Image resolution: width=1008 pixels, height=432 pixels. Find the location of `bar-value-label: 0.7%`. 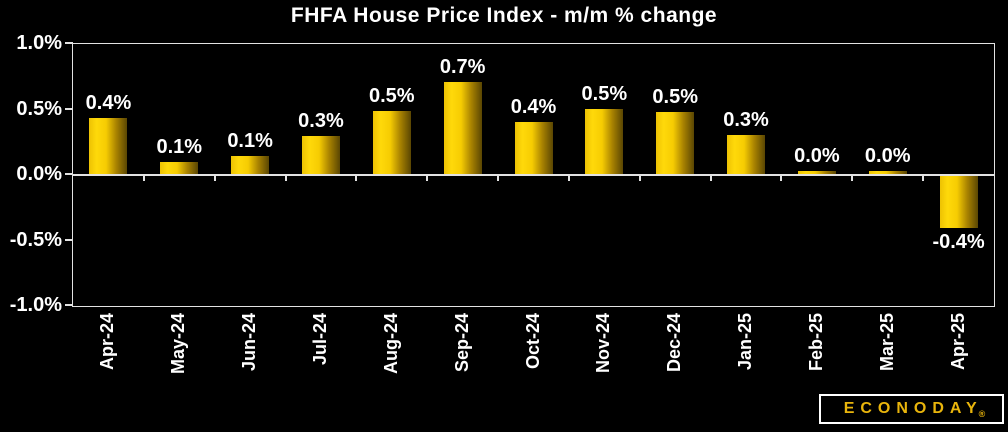

bar-value-label: 0.7% is located at coordinates (462, 67).